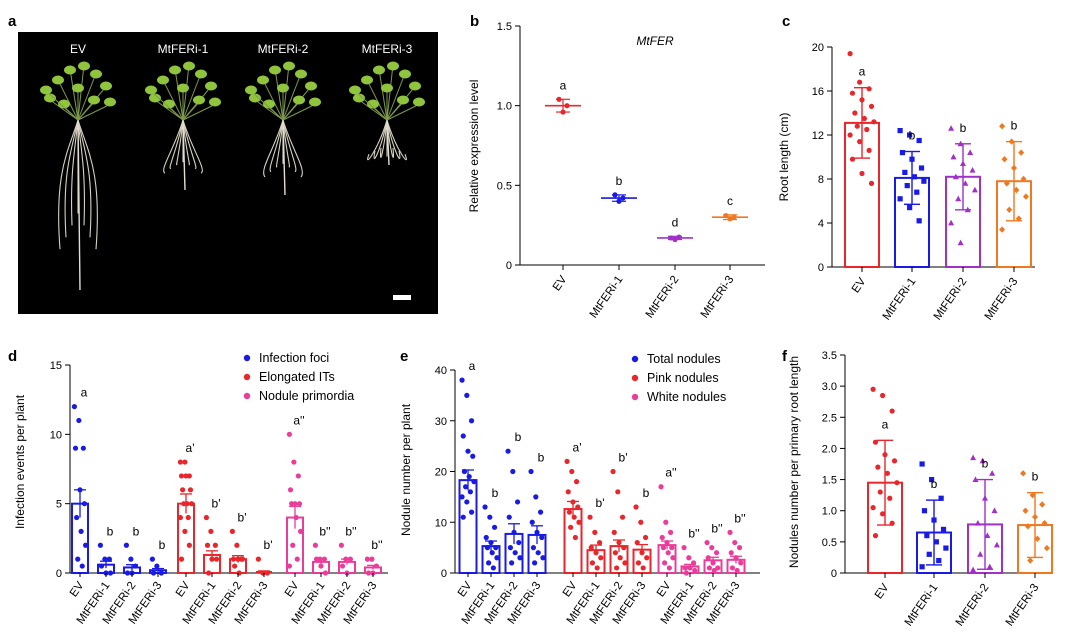 The width and height of the screenshot is (1080, 639). I want to click on significance-letter-d: b'', so click(350, 531).